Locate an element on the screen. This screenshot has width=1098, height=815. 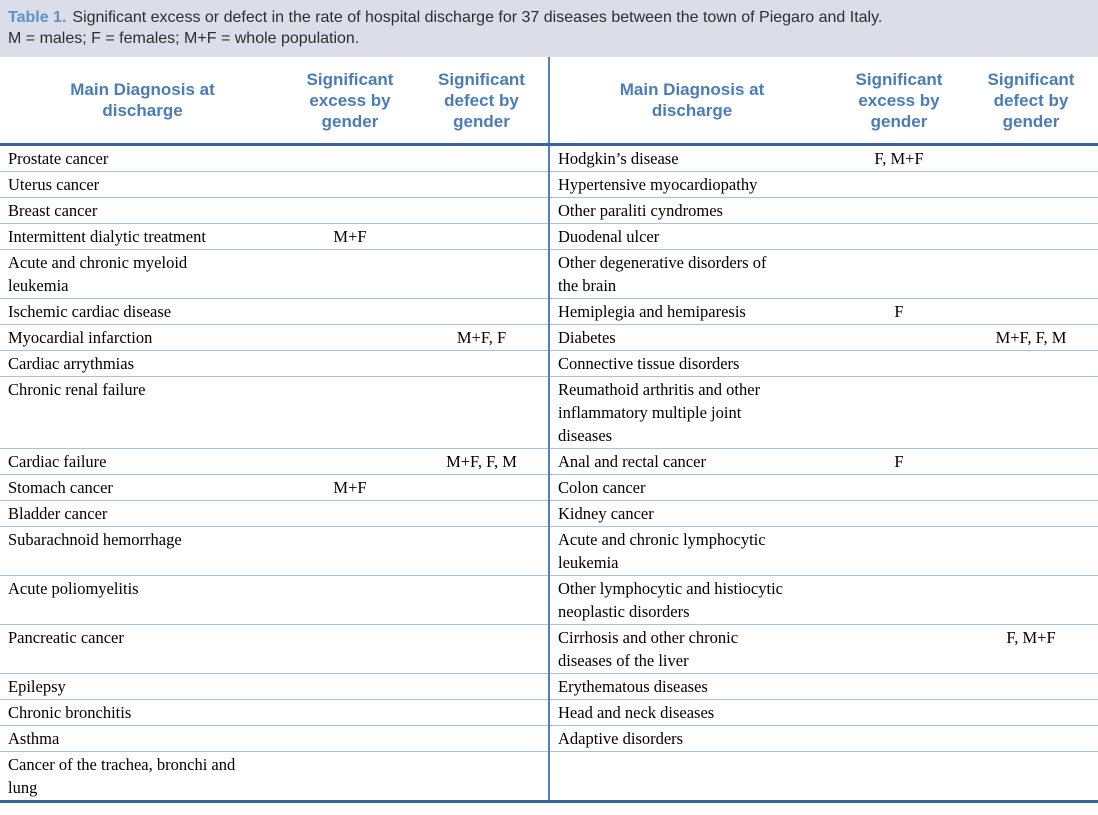
table-row: Asthma Adaptive disorders is located at coordinates (549, 738).